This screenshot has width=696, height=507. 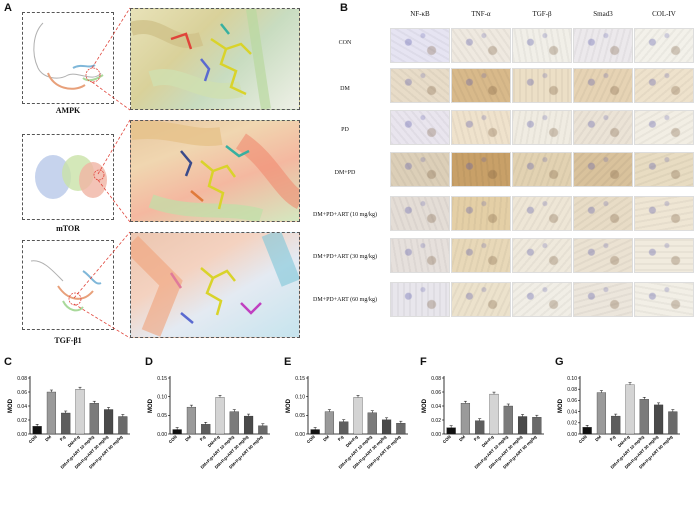 I want to click on mtor-overview-box, so click(x=68, y=177).